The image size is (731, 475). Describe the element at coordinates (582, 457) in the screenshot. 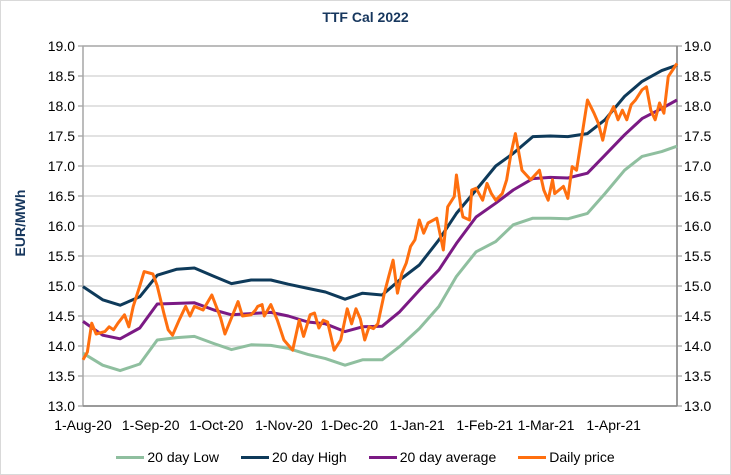

I see `legend-label: Daily price` at that location.